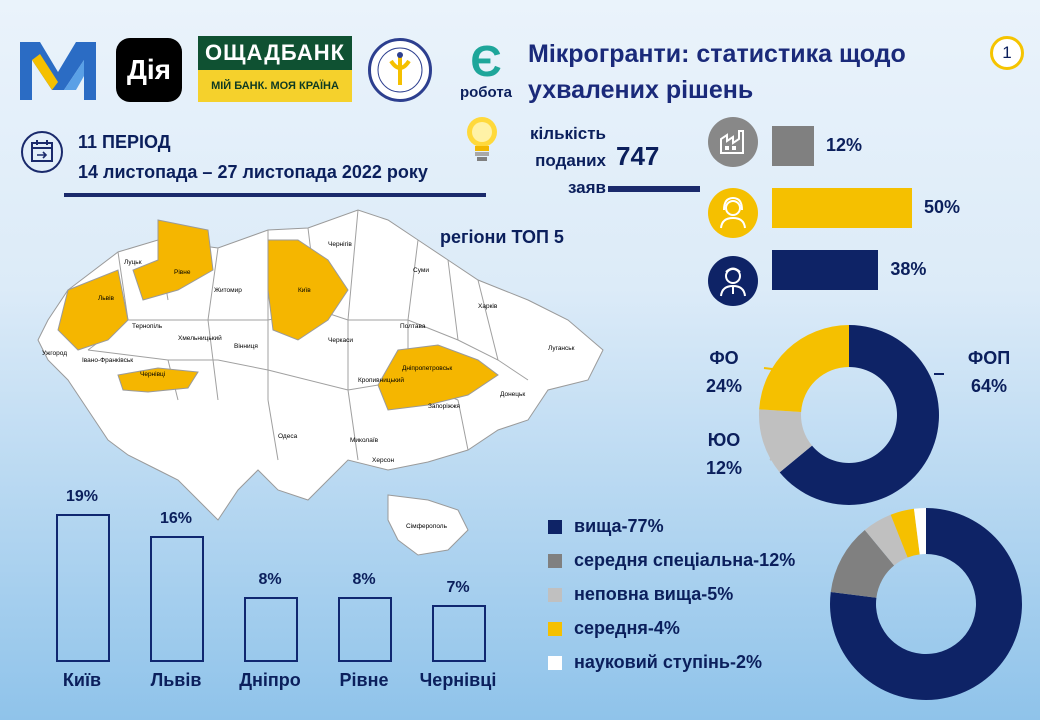 Image resolution: width=1040 pixels, height=720 pixels. What do you see at coordinates (246, 346) in the screenshot?
I see `map-city-label: Вінниця` at bounding box center [246, 346].